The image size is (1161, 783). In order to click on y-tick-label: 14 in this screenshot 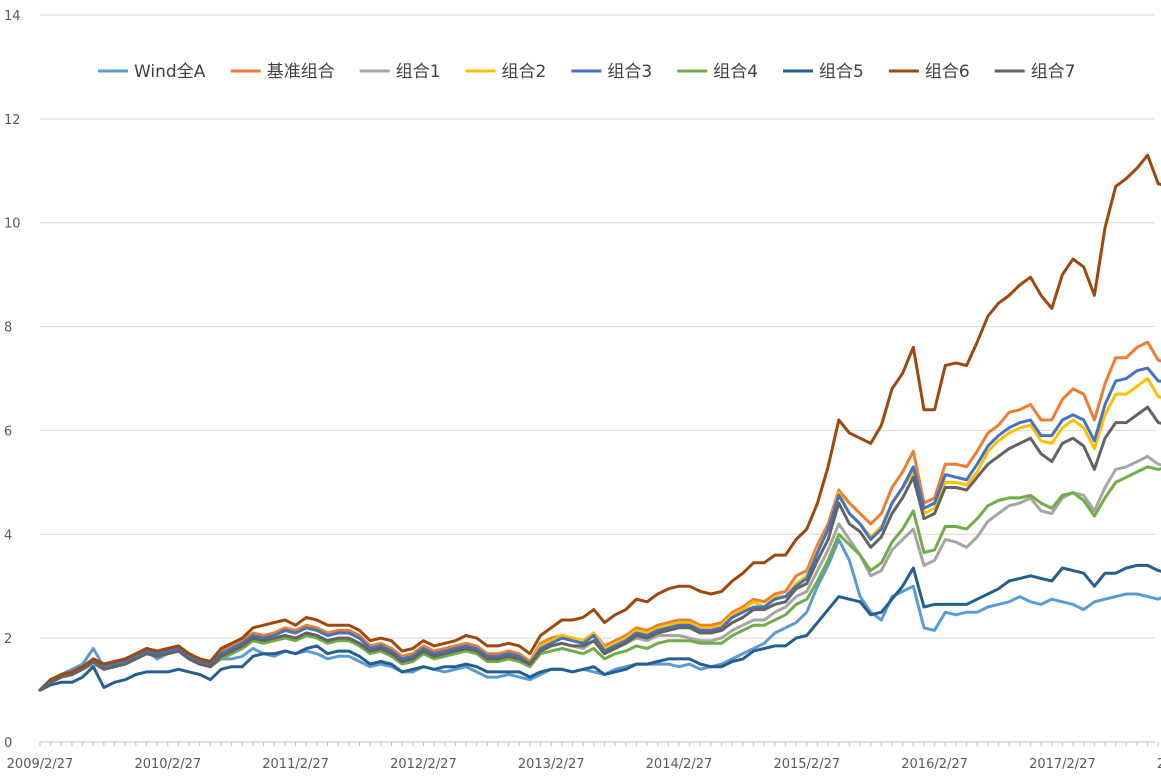, I will do `click(12, 16)`.